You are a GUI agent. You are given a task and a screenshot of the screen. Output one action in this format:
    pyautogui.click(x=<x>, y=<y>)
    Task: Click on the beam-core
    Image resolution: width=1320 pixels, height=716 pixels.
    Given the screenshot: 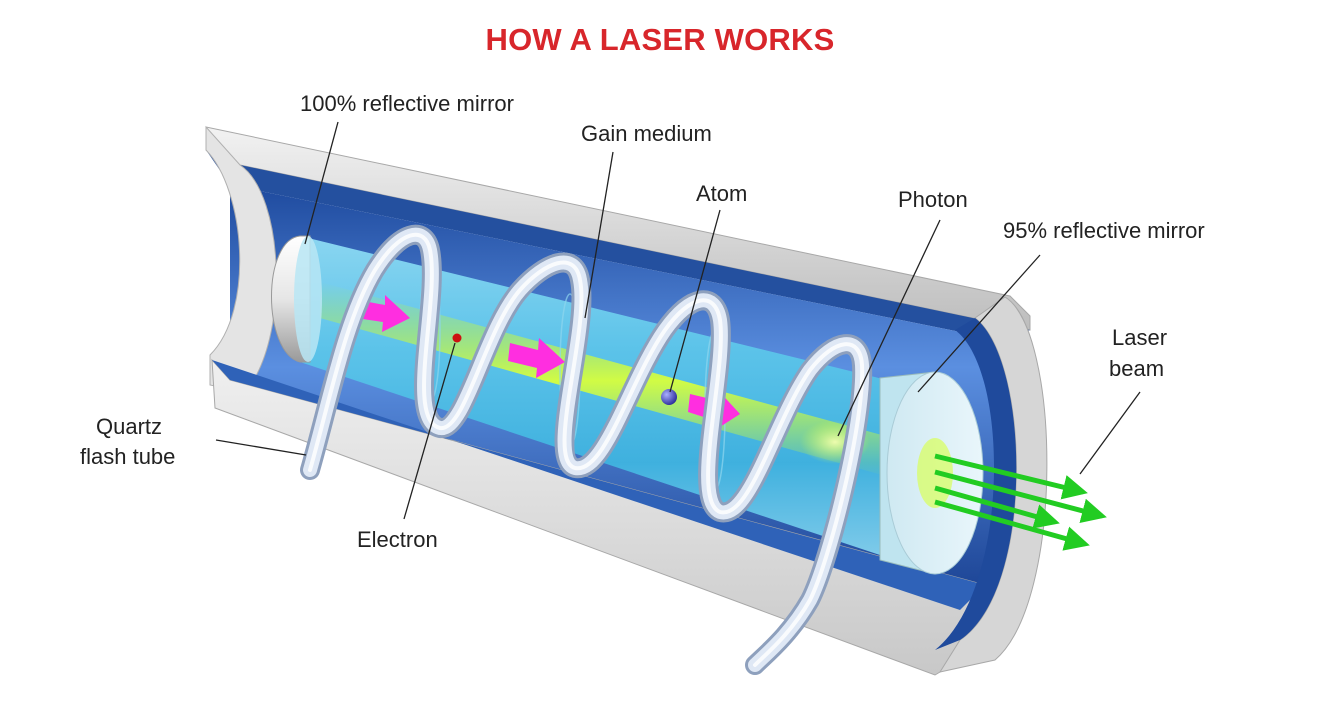 What is the action you would take?
    pyautogui.click(x=610, y=381)
    